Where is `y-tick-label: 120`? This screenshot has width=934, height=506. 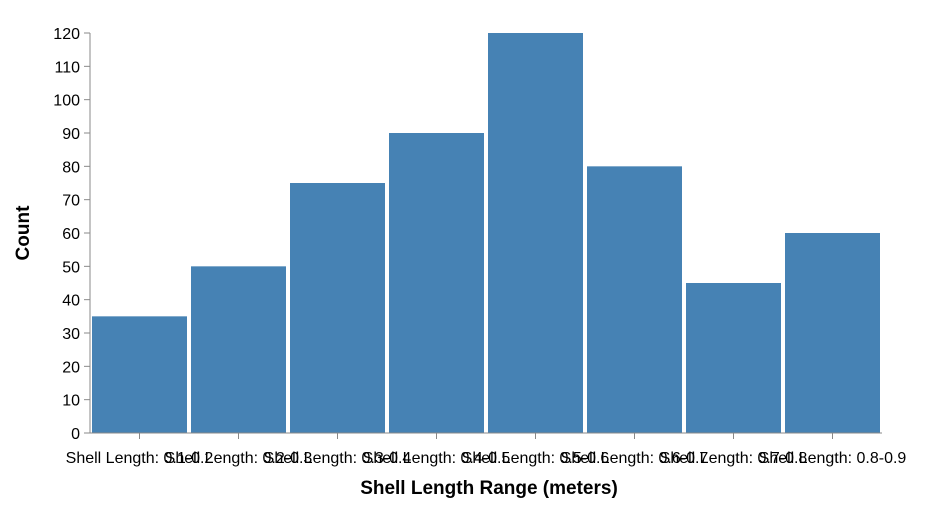
y-tick-label: 120 is located at coordinates (66, 34).